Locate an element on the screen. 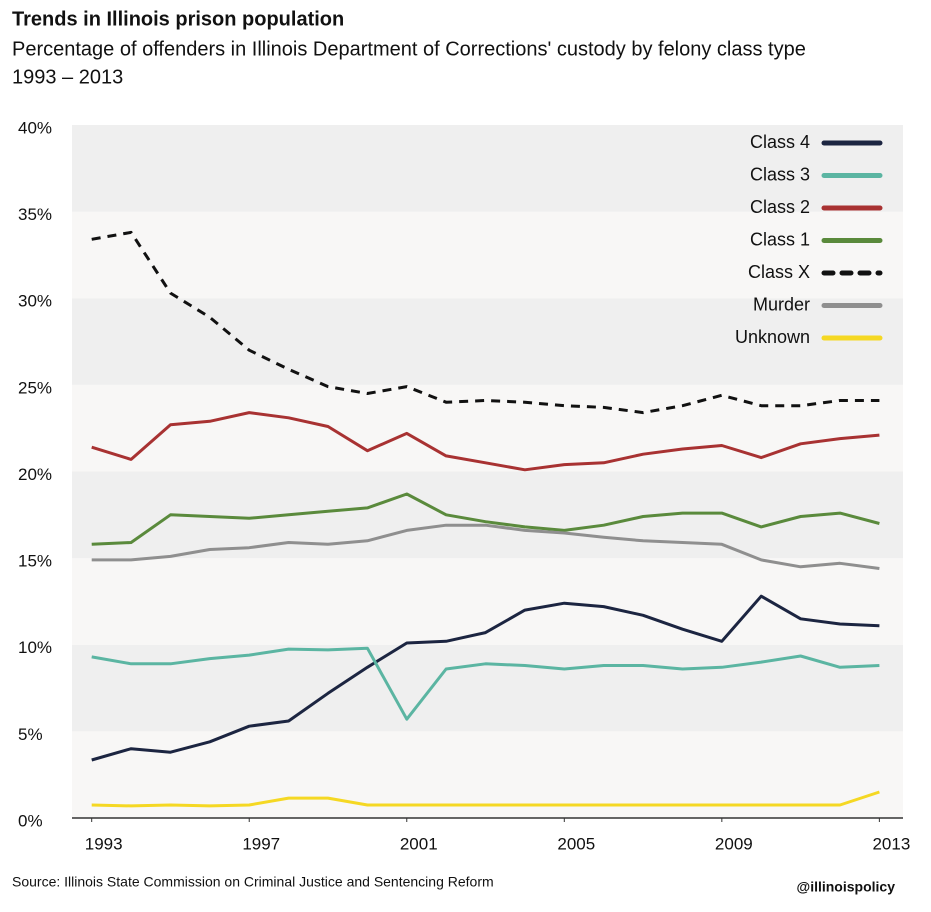 This screenshot has height=912, width=931. legend-label: Class 4 is located at coordinates (780, 142).